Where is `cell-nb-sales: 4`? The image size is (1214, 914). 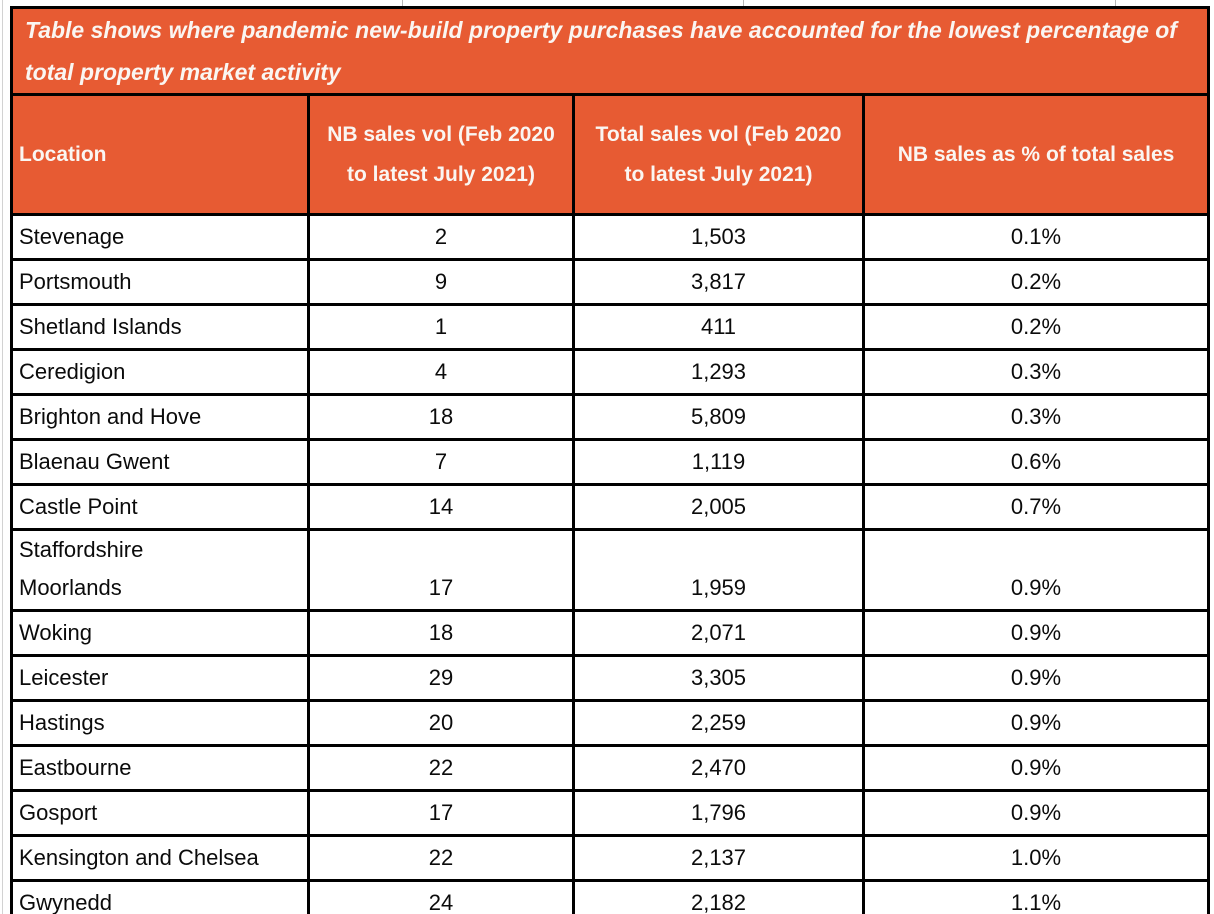 cell-nb-sales: 4 is located at coordinates (441, 372).